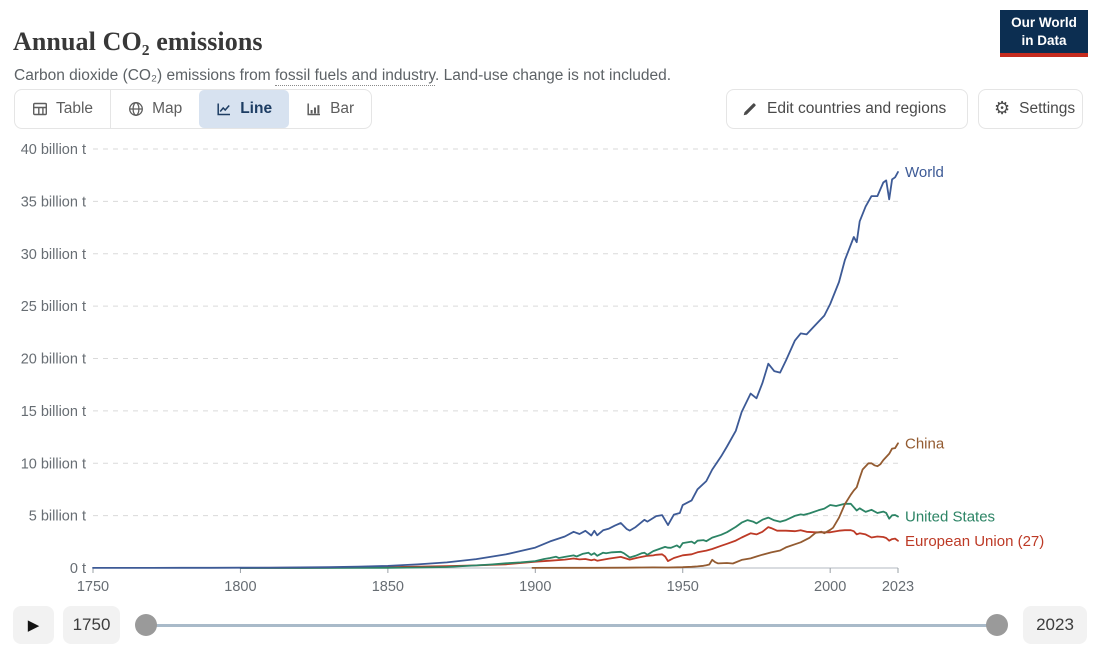 The image size is (1105, 657). Describe the element at coordinates (53, 307) in the screenshot. I see `y-tick-label: 25 billion t` at that location.